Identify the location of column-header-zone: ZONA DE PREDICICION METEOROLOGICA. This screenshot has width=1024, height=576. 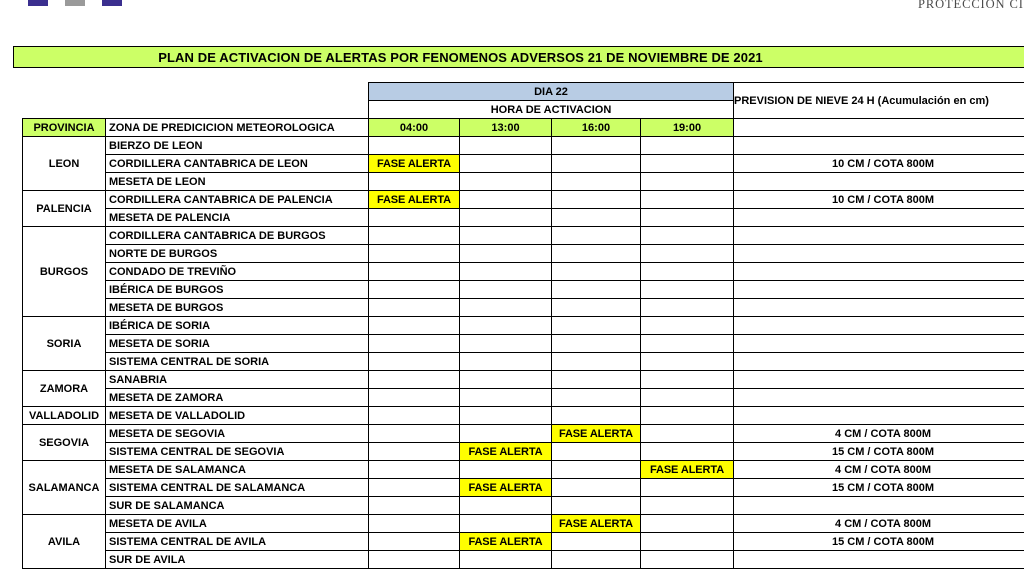
(237, 127).